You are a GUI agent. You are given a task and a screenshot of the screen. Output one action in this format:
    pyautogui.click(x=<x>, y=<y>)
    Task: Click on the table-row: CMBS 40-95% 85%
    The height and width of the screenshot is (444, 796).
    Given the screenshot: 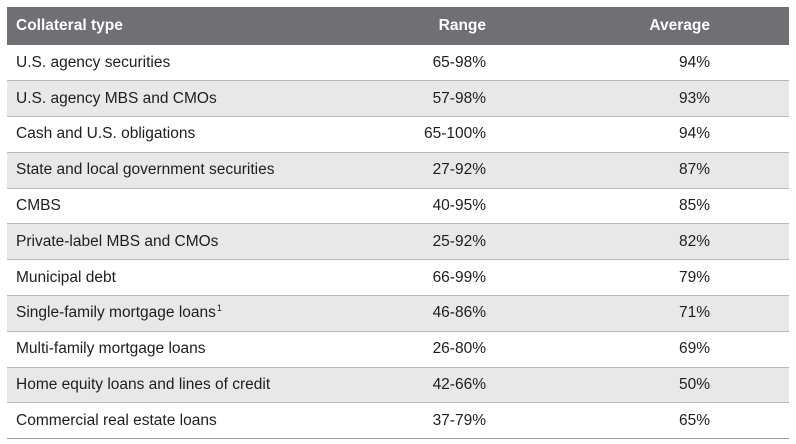 What is the action you would take?
    pyautogui.click(x=398, y=206)
    